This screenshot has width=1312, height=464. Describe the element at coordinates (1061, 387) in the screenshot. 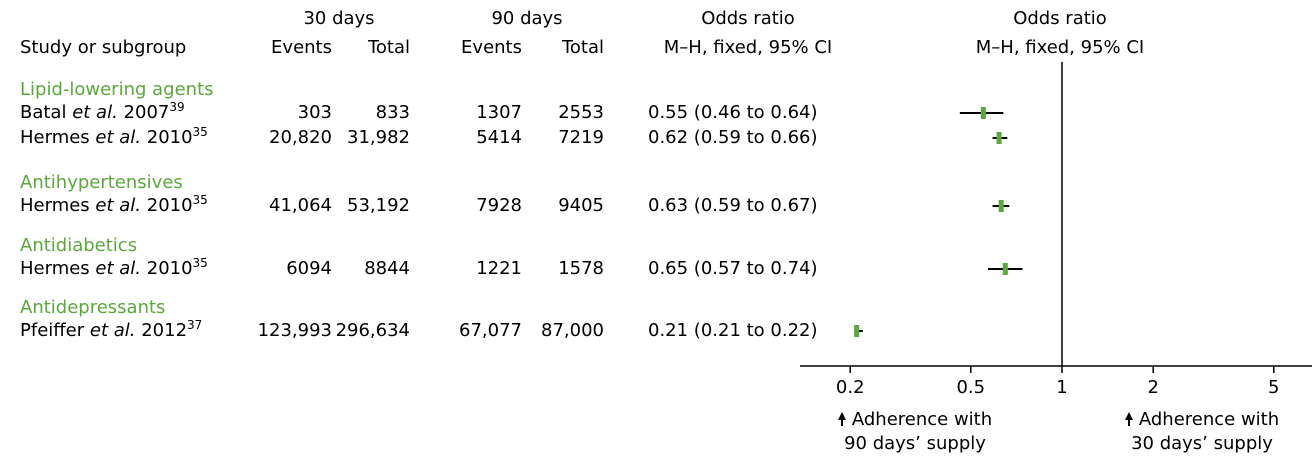

I see `x-tick-label: 1` at that location.